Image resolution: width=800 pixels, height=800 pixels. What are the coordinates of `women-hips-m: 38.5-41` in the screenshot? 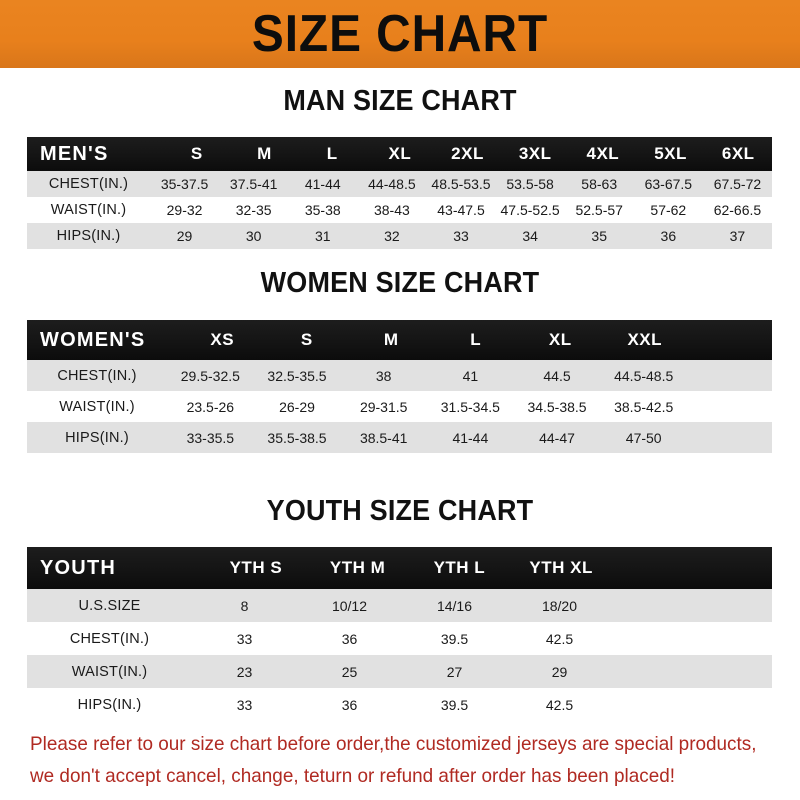 It's located at (383, 437).